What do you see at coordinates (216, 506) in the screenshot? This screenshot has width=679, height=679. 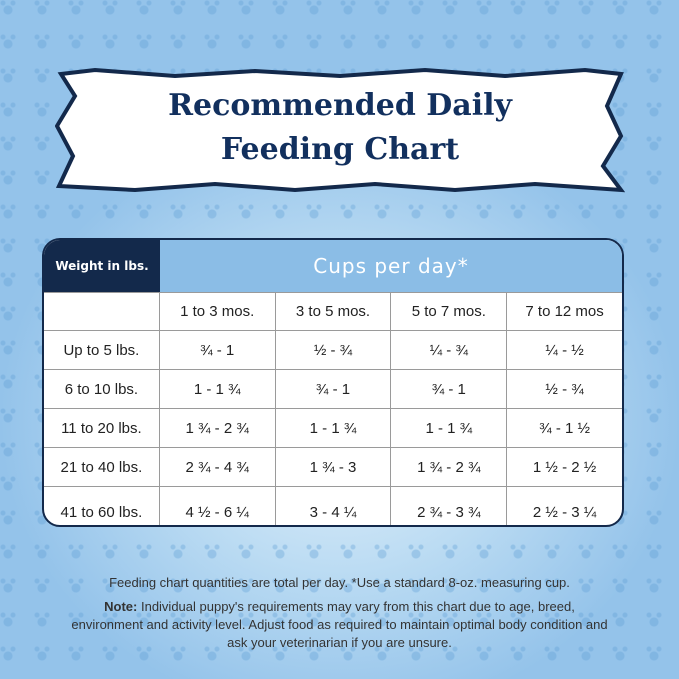 I see `cups-cell: 4 ½ - 6 ¼` at bounding box center [216, 506].